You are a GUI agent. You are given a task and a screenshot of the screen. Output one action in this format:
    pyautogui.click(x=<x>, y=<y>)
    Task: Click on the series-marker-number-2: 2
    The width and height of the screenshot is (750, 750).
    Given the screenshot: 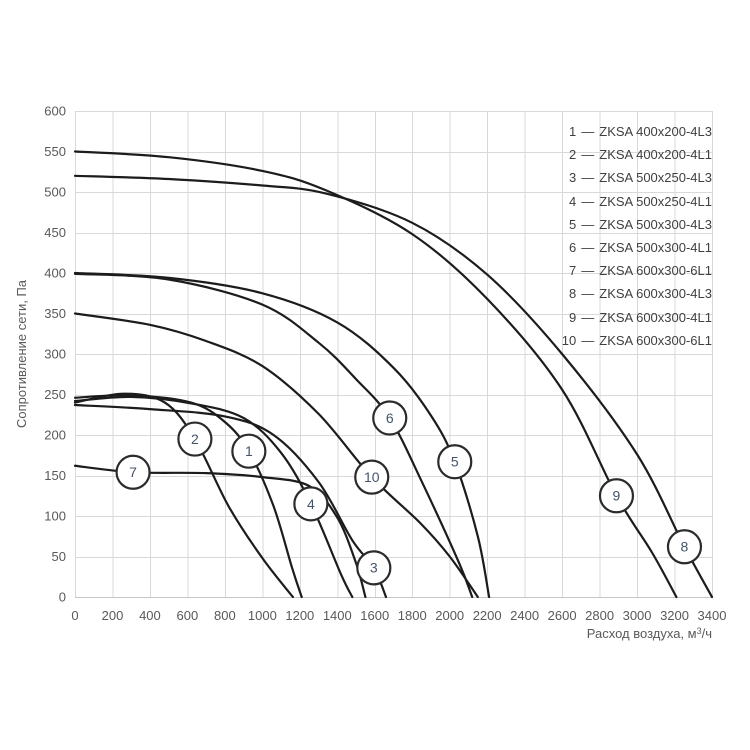 What is the action you would take?
    pyautogui.click(x=195, y=439)
    